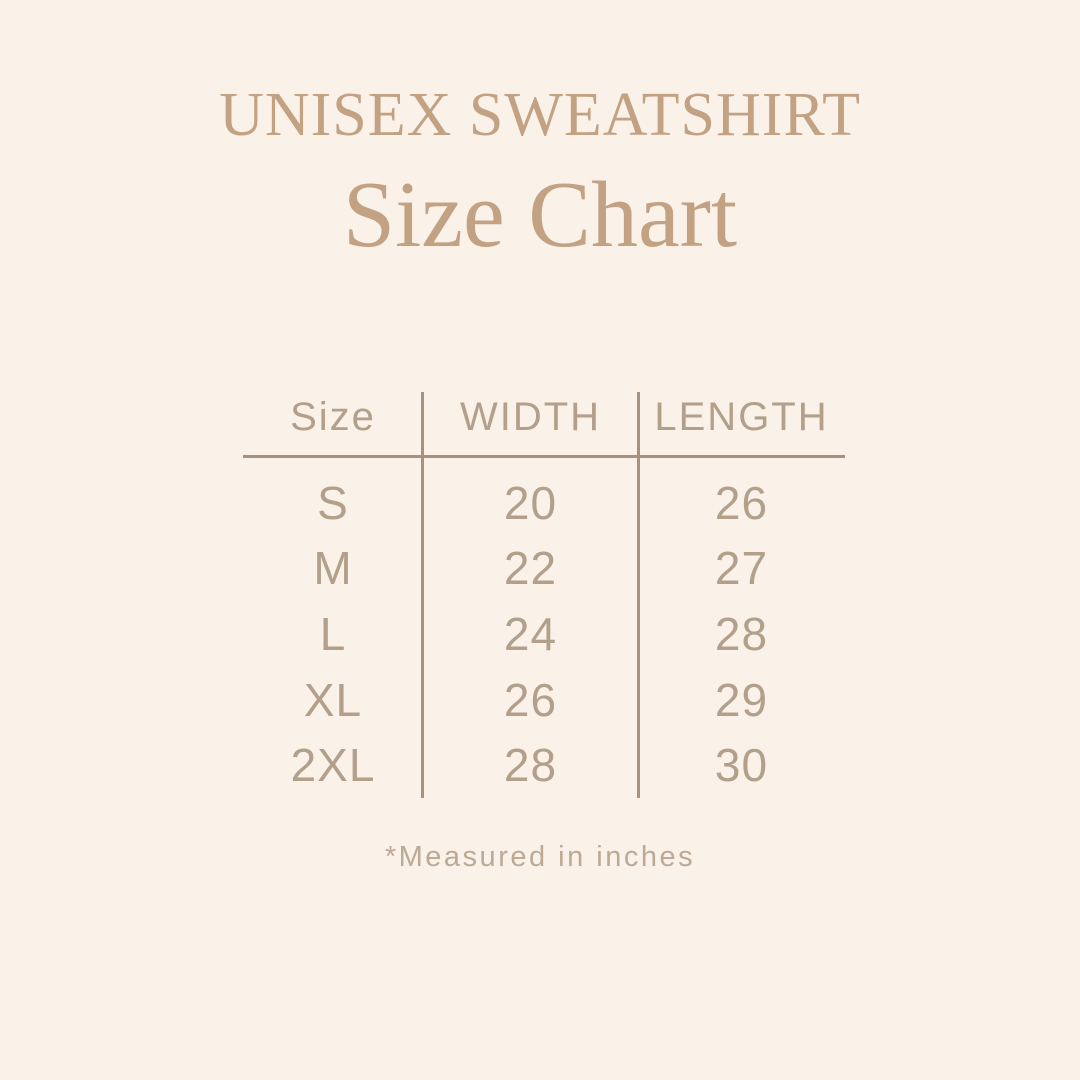 This screenshot has height=1080, width=1080. Describe the element at coordinates (741, 765) in the screenshot. I see `table-cell-length: 30` at that location.